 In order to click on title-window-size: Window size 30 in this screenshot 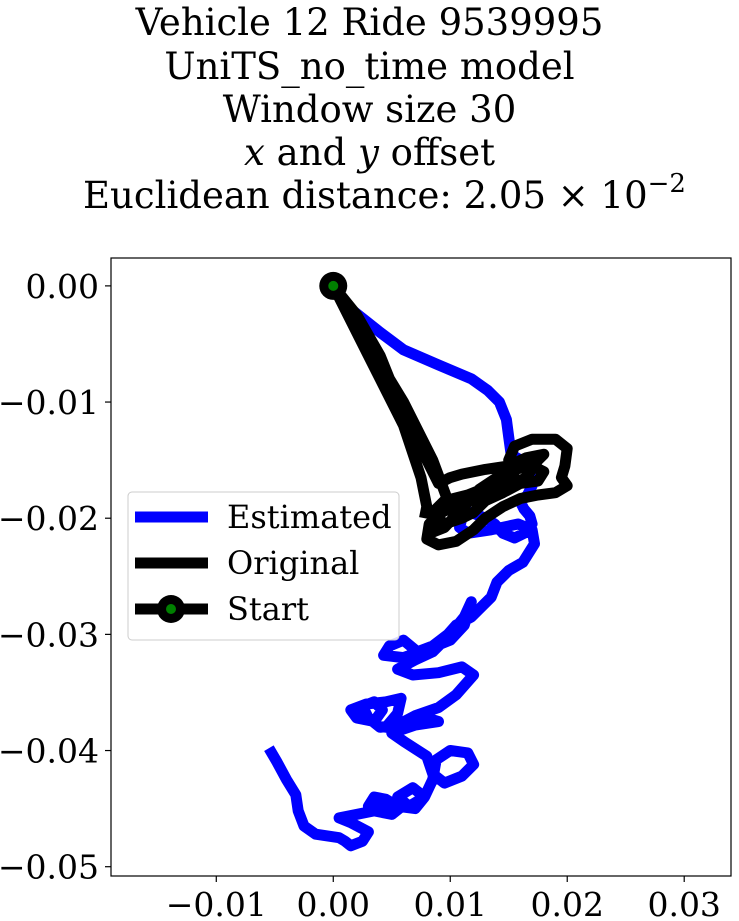, I will do `click(369, 109)`.